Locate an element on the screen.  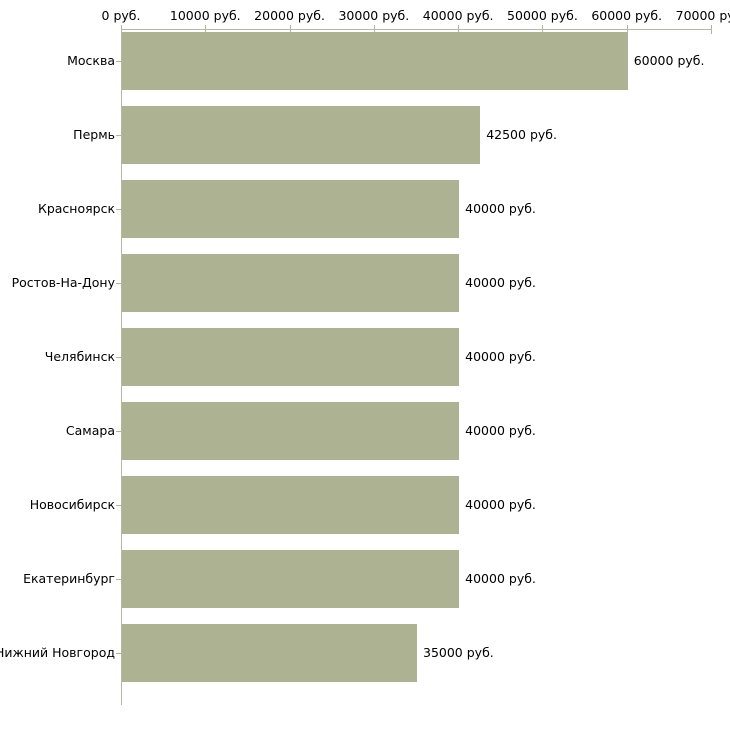
x-axis-tick-label: 10000 руб. is located at coordinates (205, 15).